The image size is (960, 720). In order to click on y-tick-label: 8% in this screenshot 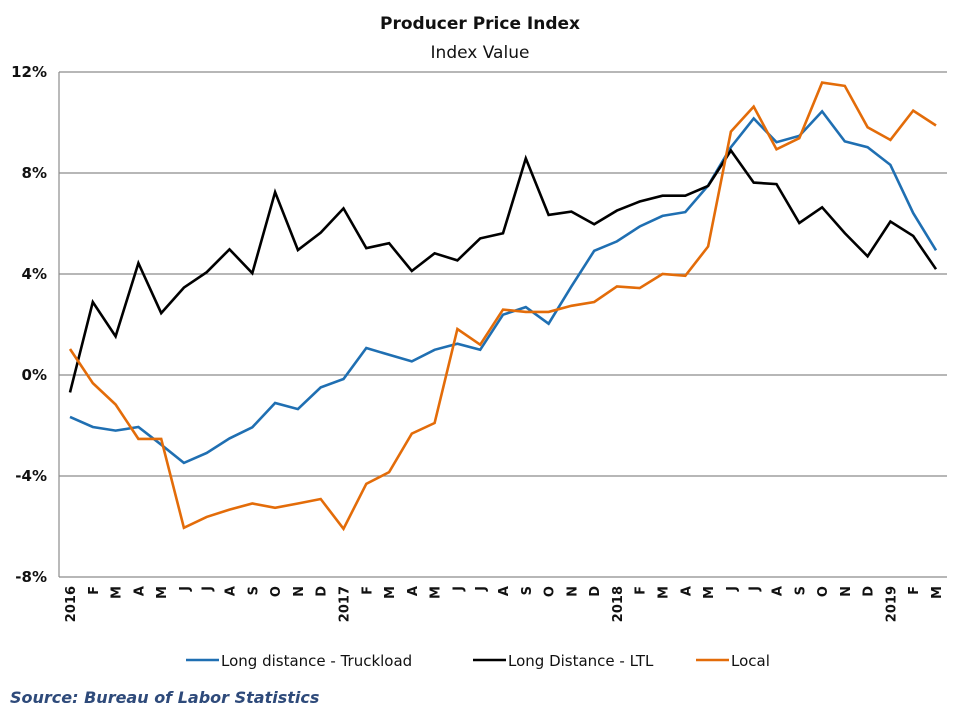, I will do `click(34, 173)`.